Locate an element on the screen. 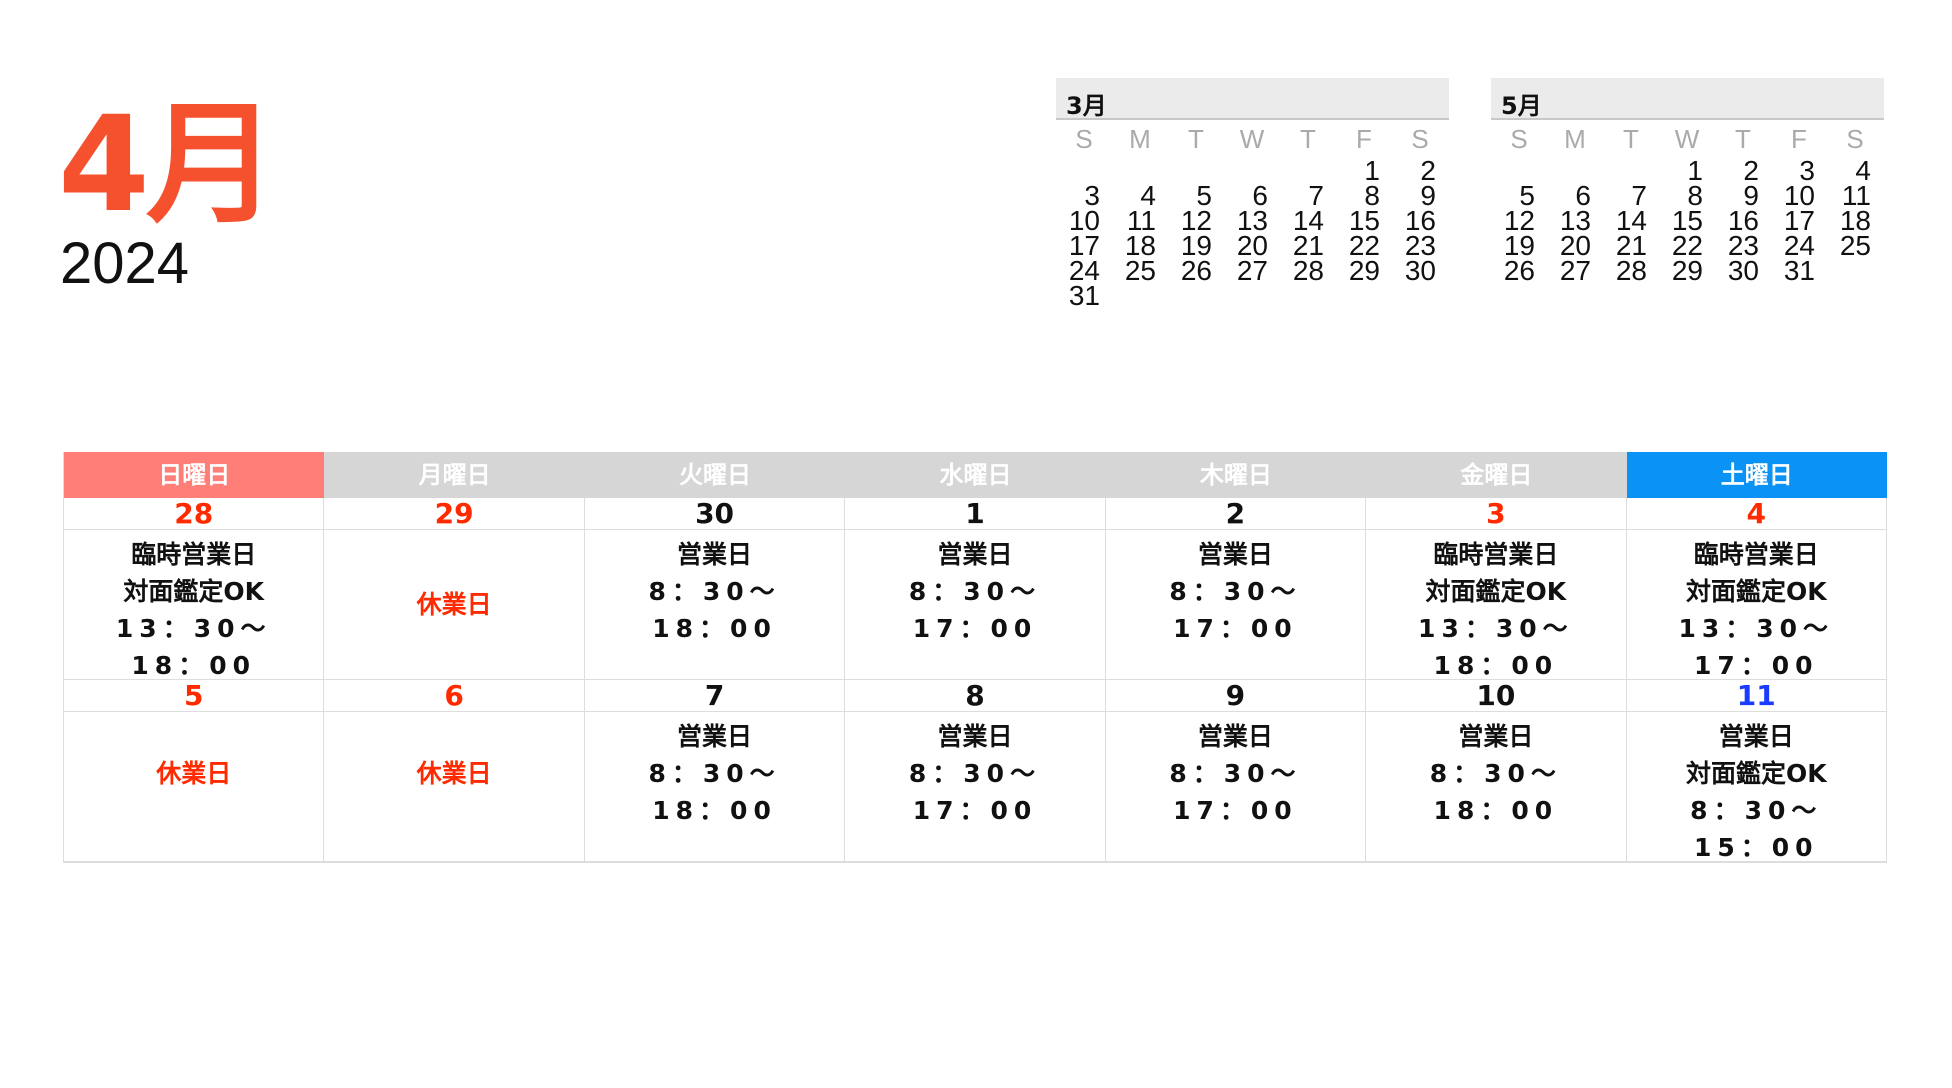 Image resolution: width=1952 pixels, height=1088 pixels. date-number: 30 is located at coordinates (715, 514).